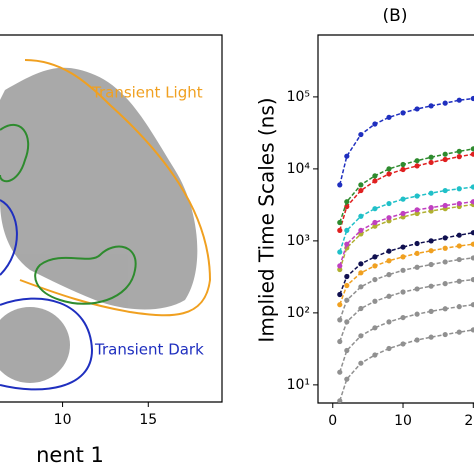 The width and height of the screenshot is (474, 474). I want to click on y-axis-label: Implied Time Scales (ns), so click(267, 219).